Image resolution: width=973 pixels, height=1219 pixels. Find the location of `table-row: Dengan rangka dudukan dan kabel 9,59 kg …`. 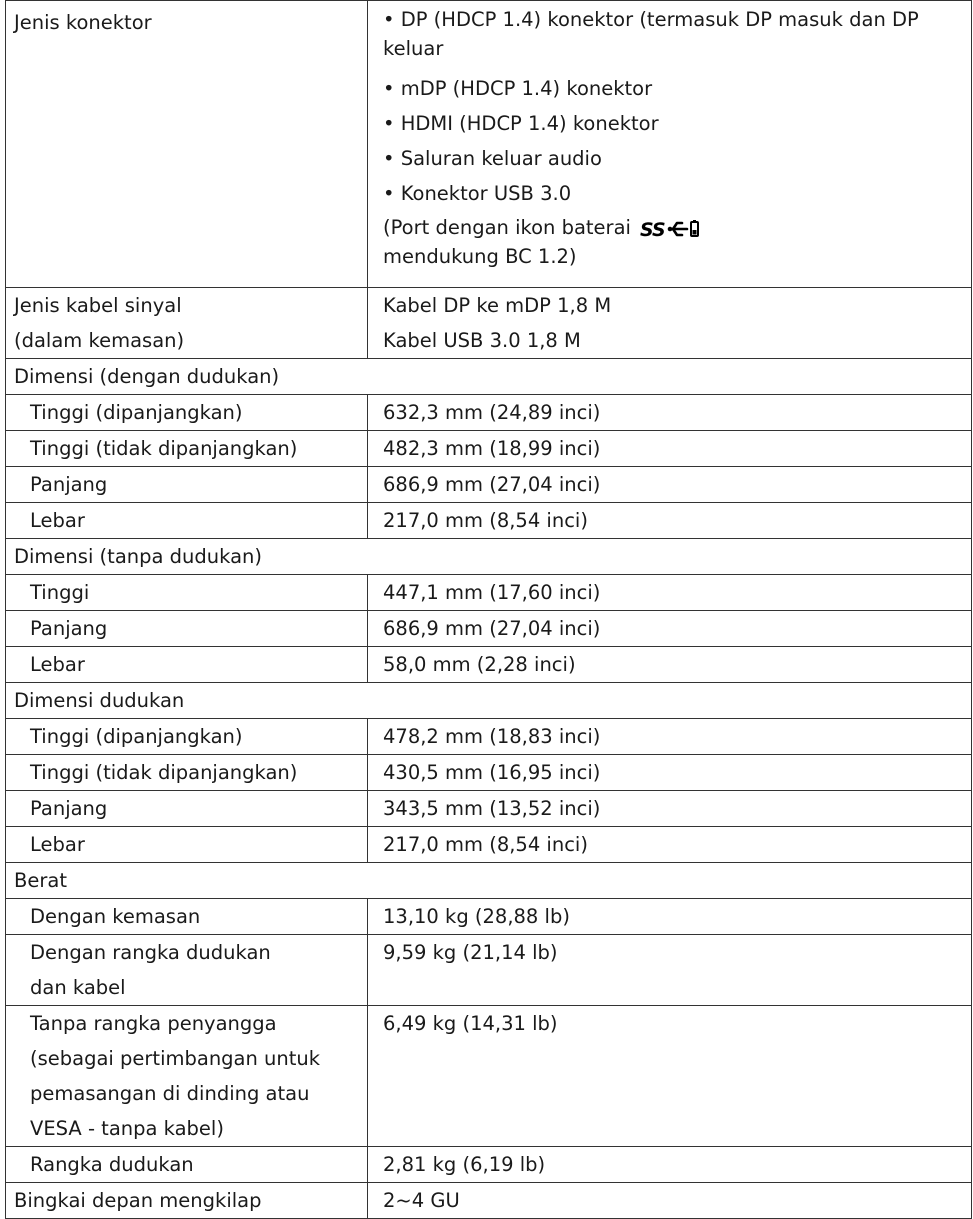

table-row: Dengan rangka dudukan dan kabel 9,59 kg … is located at coordinates (488, 970).